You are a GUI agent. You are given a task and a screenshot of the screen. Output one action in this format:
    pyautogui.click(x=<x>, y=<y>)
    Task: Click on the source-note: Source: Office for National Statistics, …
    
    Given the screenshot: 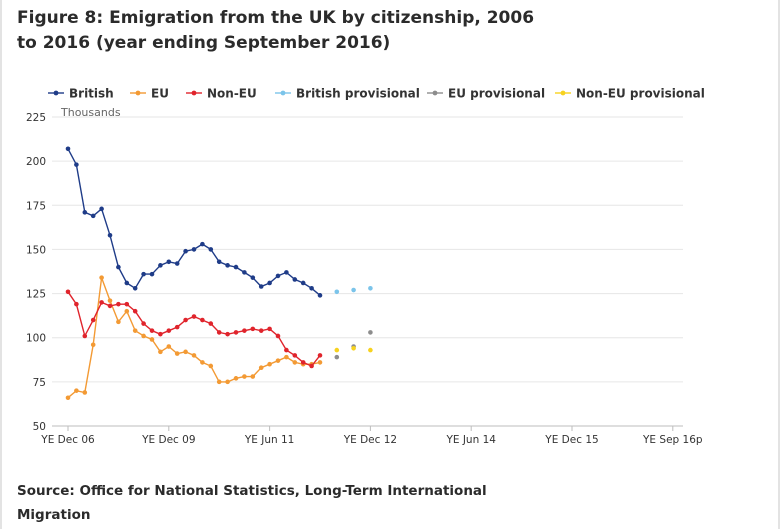 What is the action you would take?
    pyautogui.click(x=252, y=503)
    